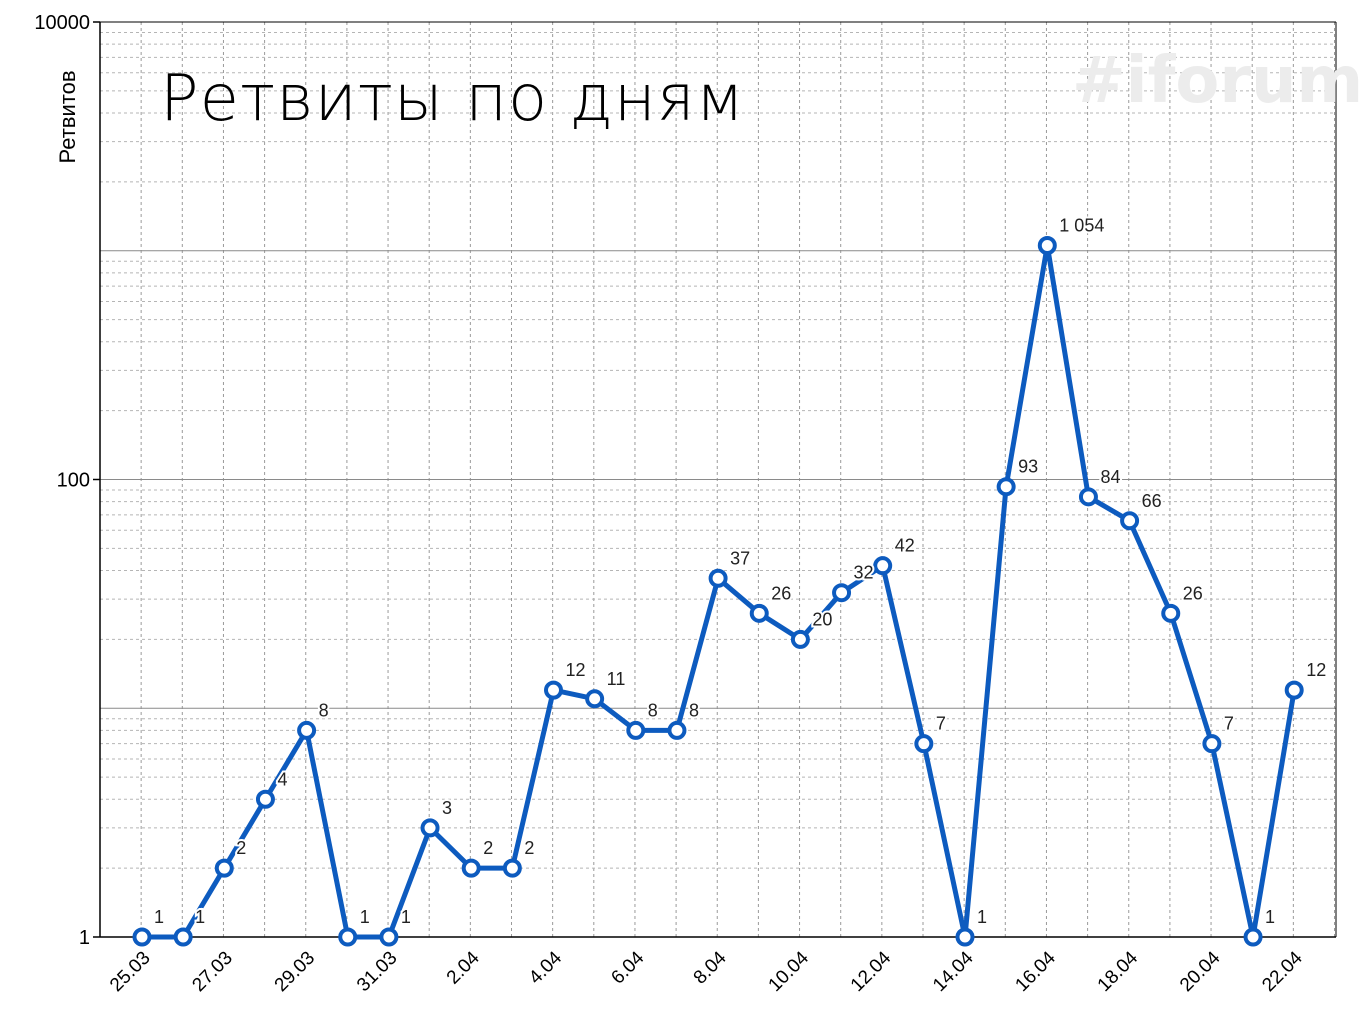 This screenshot has width=1362, height=1023. What do you see at coordinates (1081, 226) in the screenshot?
I see `data-label: 1 054` at bounding box center [1081, 226].